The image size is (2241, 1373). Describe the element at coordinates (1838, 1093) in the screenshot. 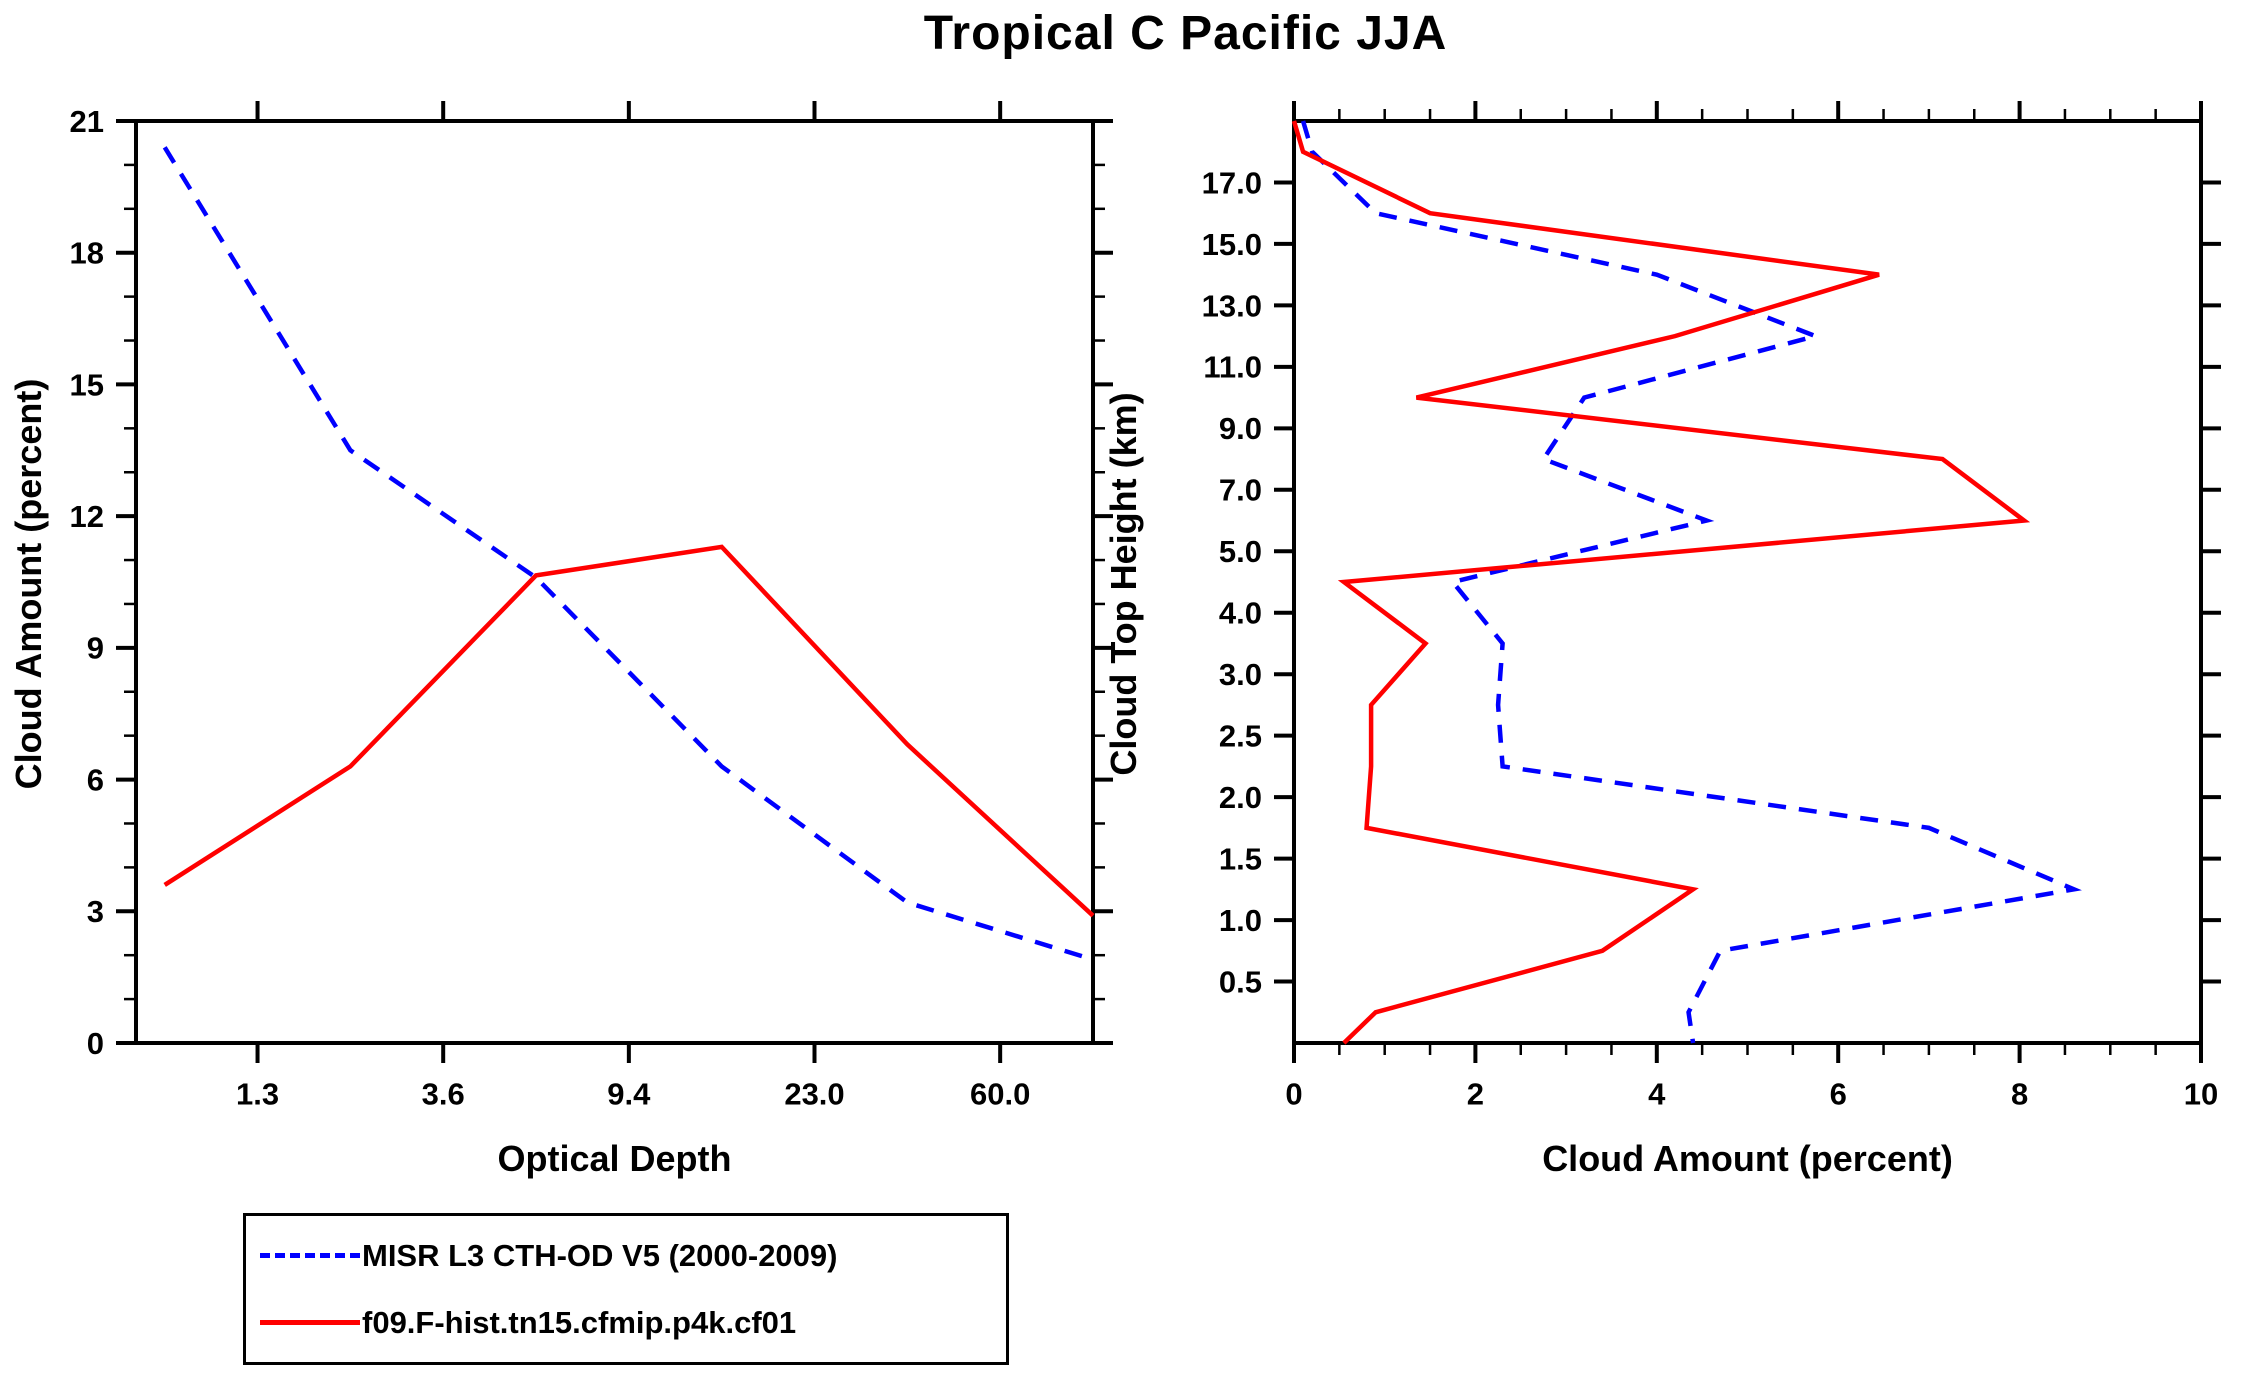

I see `x-axis-tick-label: 6` at that location.